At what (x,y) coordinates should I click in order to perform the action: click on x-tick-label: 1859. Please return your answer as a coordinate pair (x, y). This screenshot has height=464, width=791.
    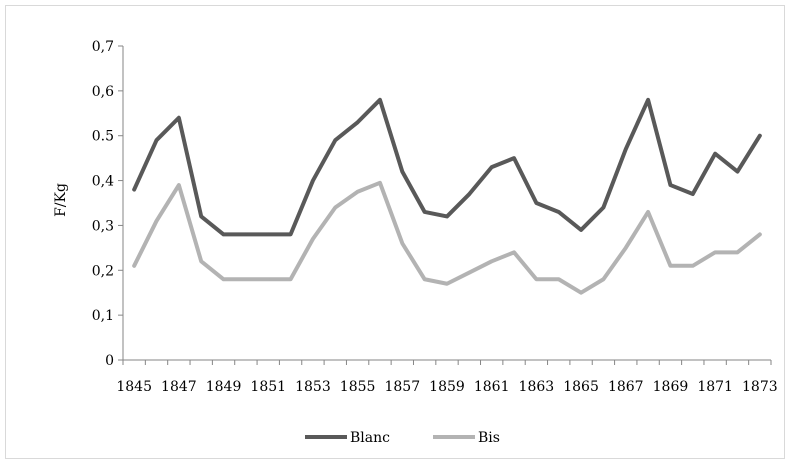
    Looking at the image, I should click on (447, 387).